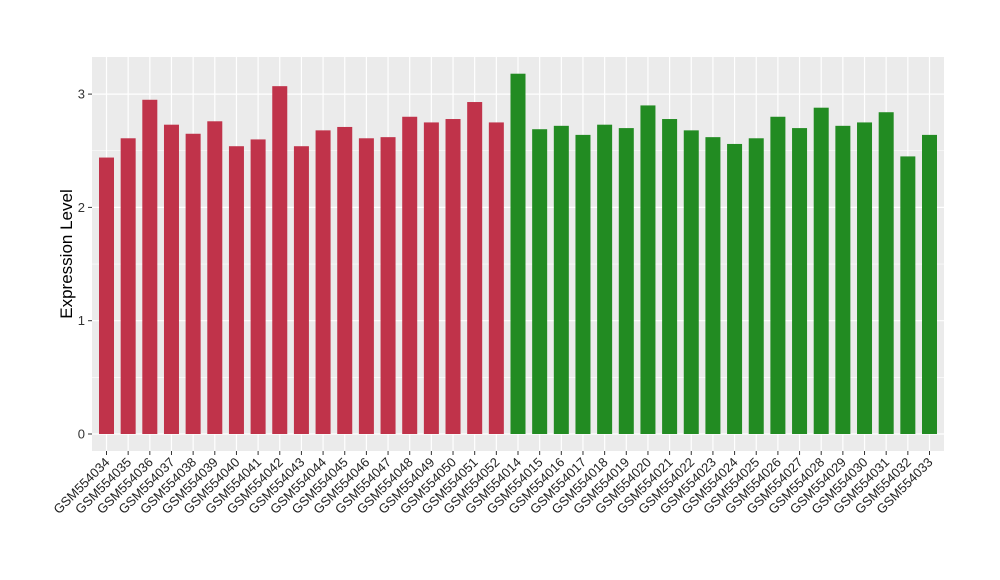  What do you see at coordinates (800, 281) in the screenshot?
I see `bar-GSM554027` at bounding box center [800, 281].